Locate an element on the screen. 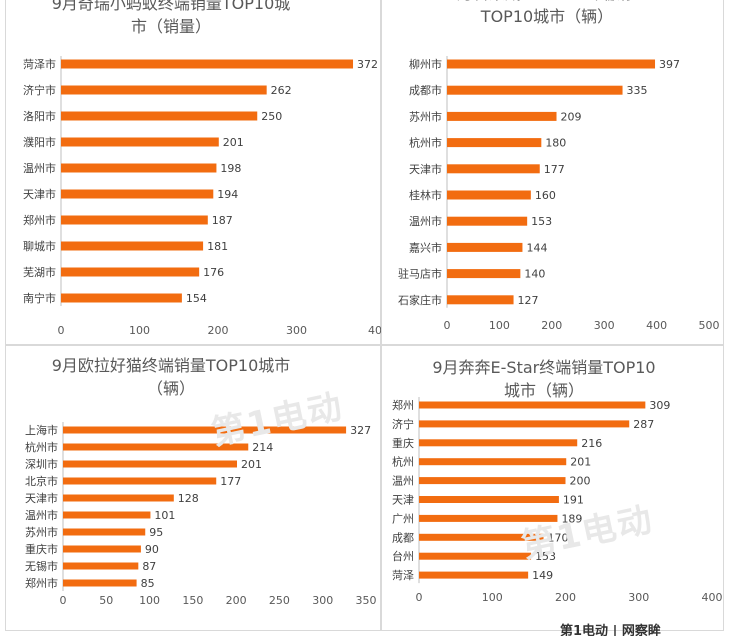  value-label: 335 is located at coordinates (637, 90).